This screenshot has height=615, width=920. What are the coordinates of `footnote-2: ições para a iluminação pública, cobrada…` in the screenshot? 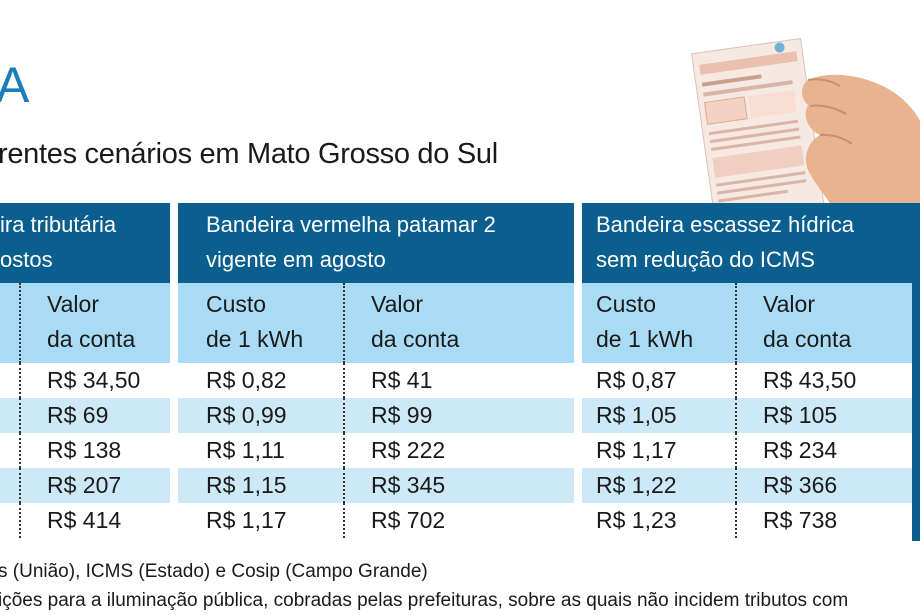 It's located at (424, 600).